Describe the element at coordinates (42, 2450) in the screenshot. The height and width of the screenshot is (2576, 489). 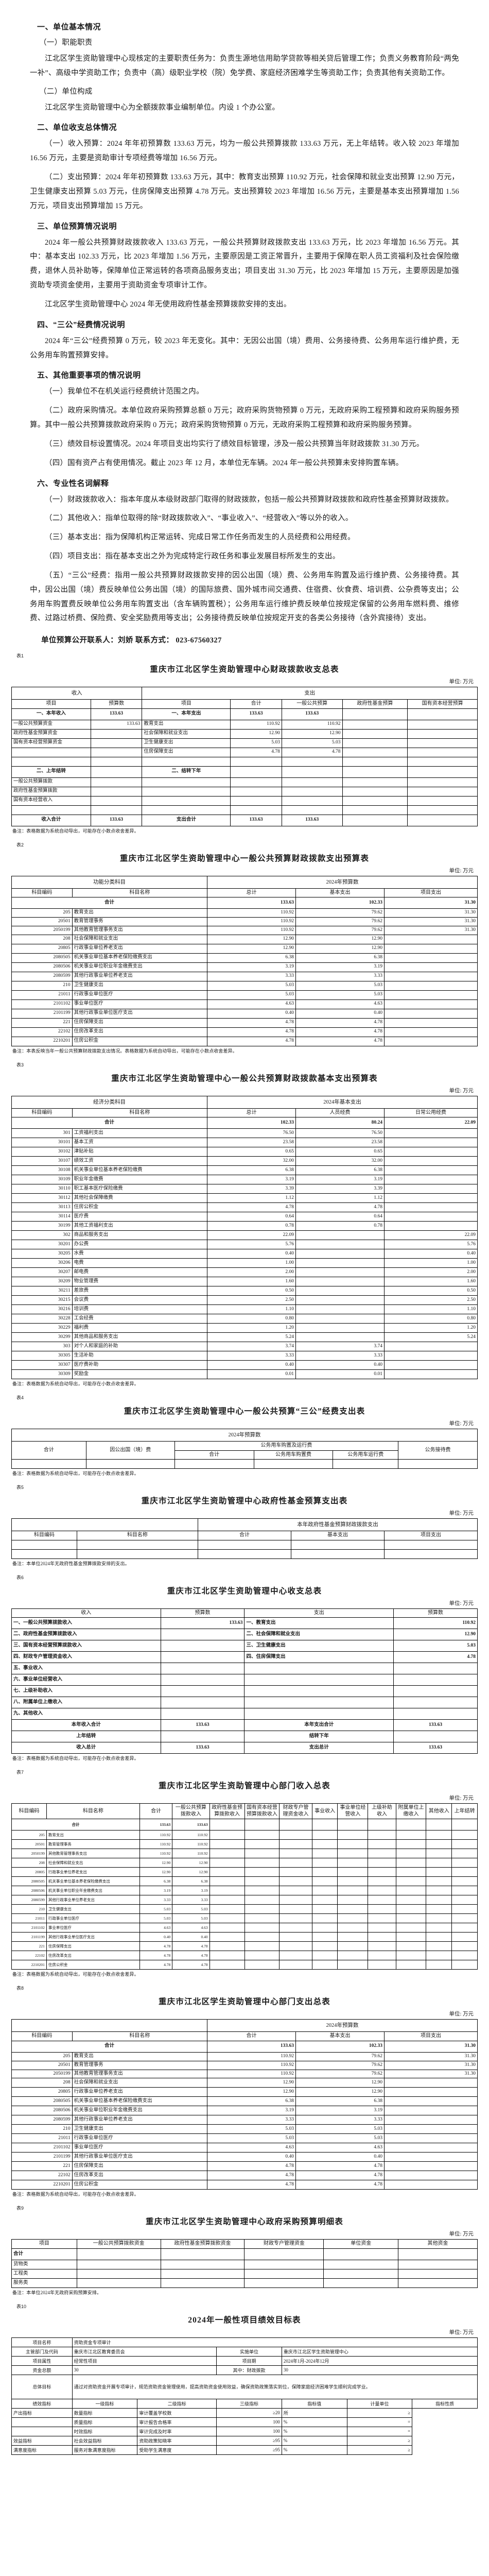
I see `table-cell: 满意度指标` at that location.